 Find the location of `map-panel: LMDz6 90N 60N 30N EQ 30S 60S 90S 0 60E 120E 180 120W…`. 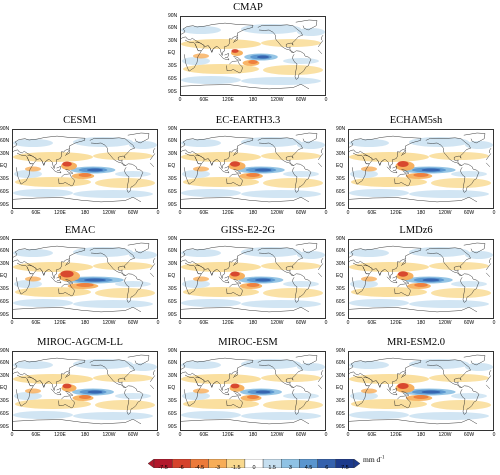

map-panel: LMDz6 90N 60N 30N EQ 30S 60S 90S 0 60E 120E 180 120W… is located at coordinates (416, 277).